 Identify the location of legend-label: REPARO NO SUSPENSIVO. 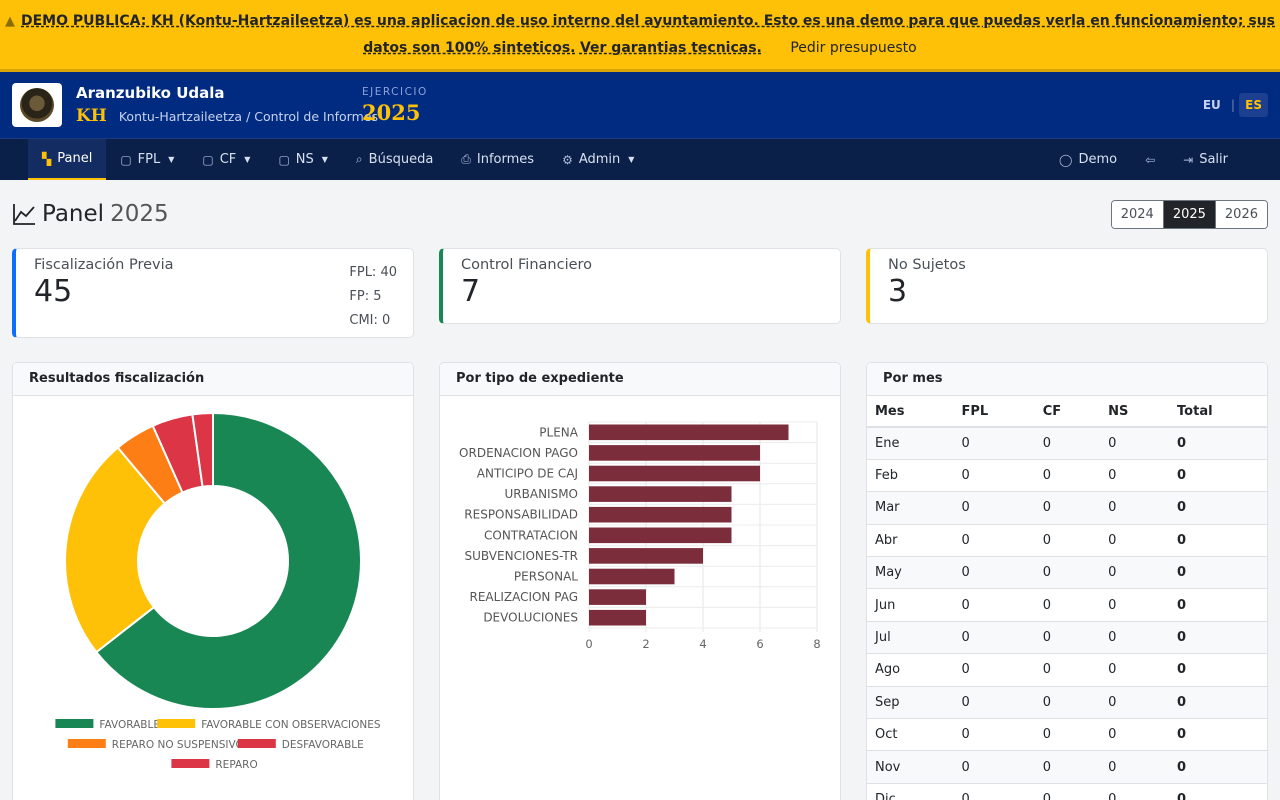
(178, 745).